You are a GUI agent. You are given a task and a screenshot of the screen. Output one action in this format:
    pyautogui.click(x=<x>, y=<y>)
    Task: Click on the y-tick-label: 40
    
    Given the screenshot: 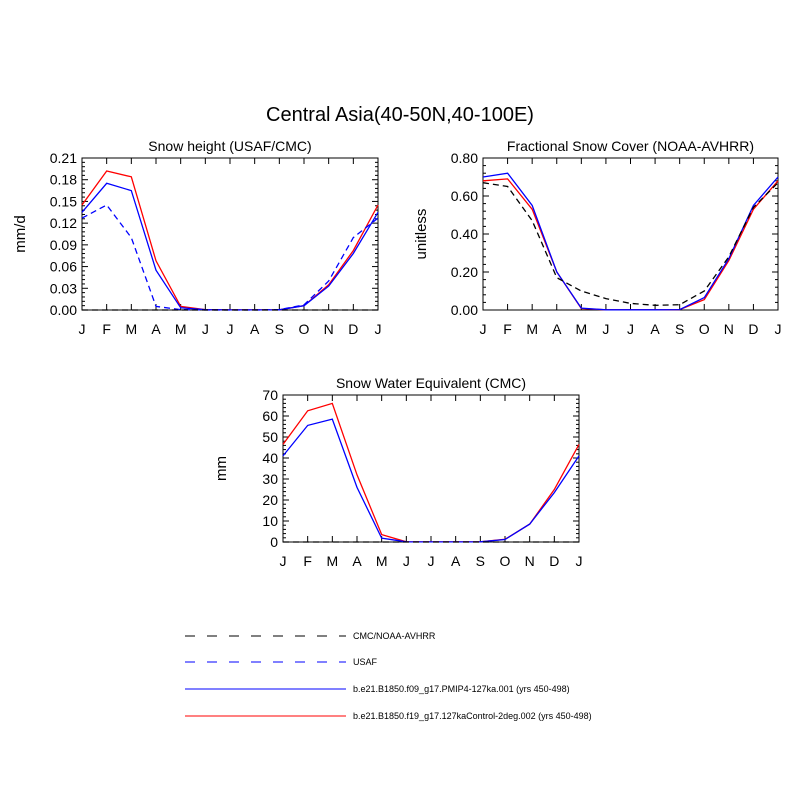 What is the action you would take?
    pyautogui.click(x=270, y=458)
    